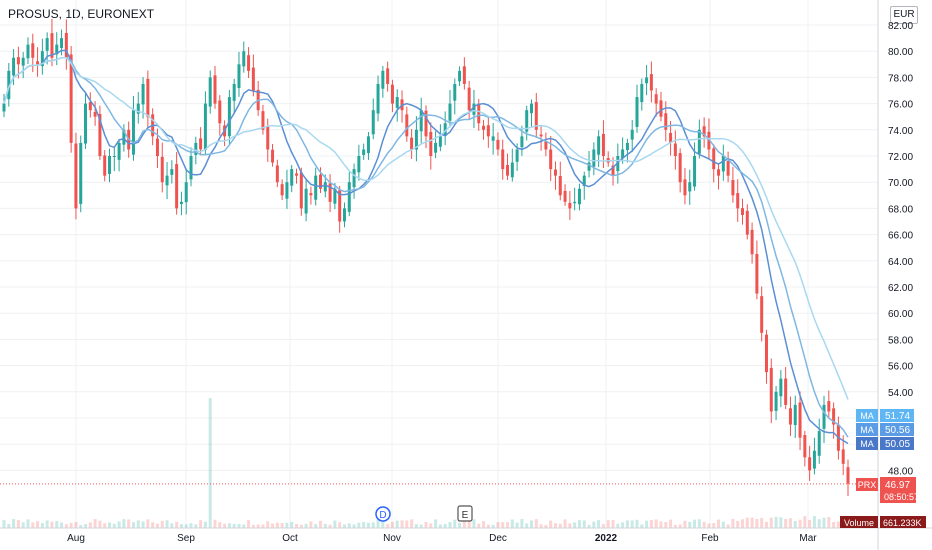 The width and height of the screenshot is (932, 550). Describe the element at coordinates (900, 367) in the screenshot. I see `y-tick-label: 56.00` at that location.